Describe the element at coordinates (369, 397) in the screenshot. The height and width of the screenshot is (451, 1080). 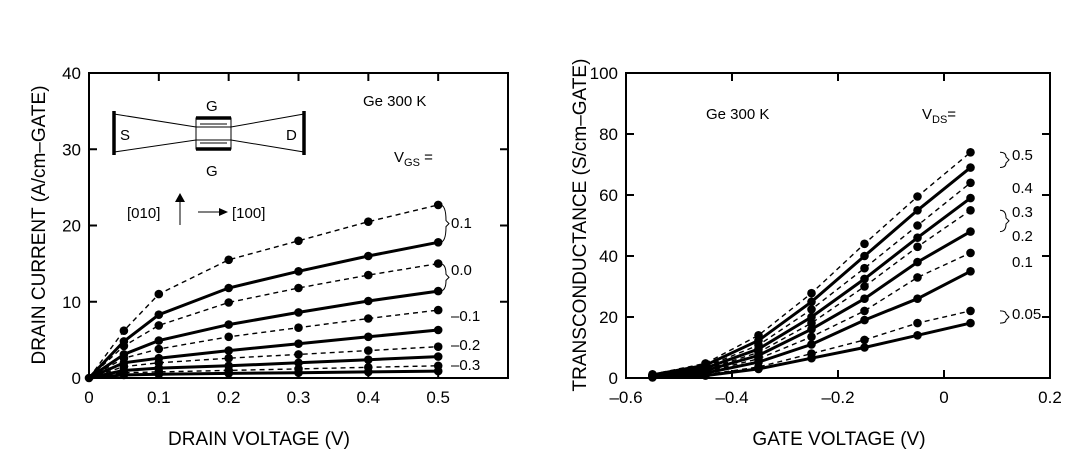
I see `x-tick-label: 0.4` at that location.